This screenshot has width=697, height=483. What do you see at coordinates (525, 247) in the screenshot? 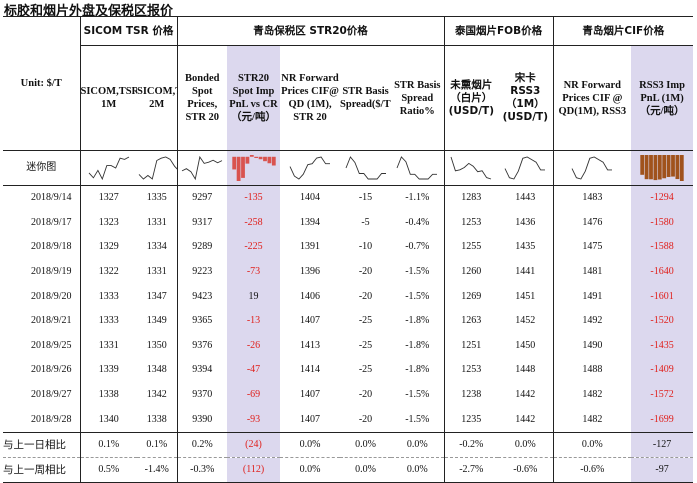
I see `table-cell: 1435` at bounding box center [525, 247].